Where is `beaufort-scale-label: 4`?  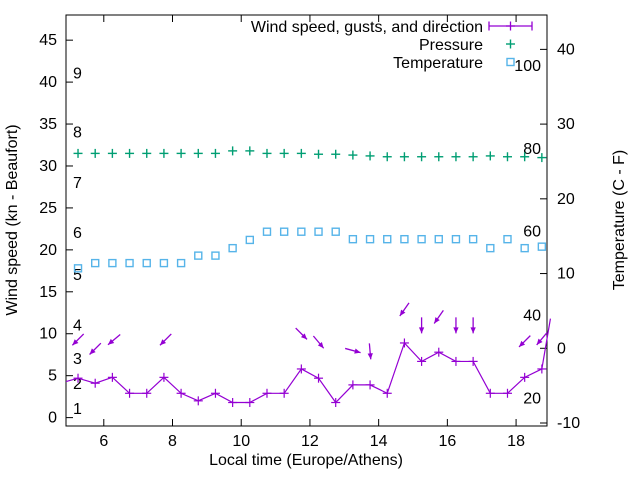 beaufort-scale-label: 4 is located at coordinates (77, 325).